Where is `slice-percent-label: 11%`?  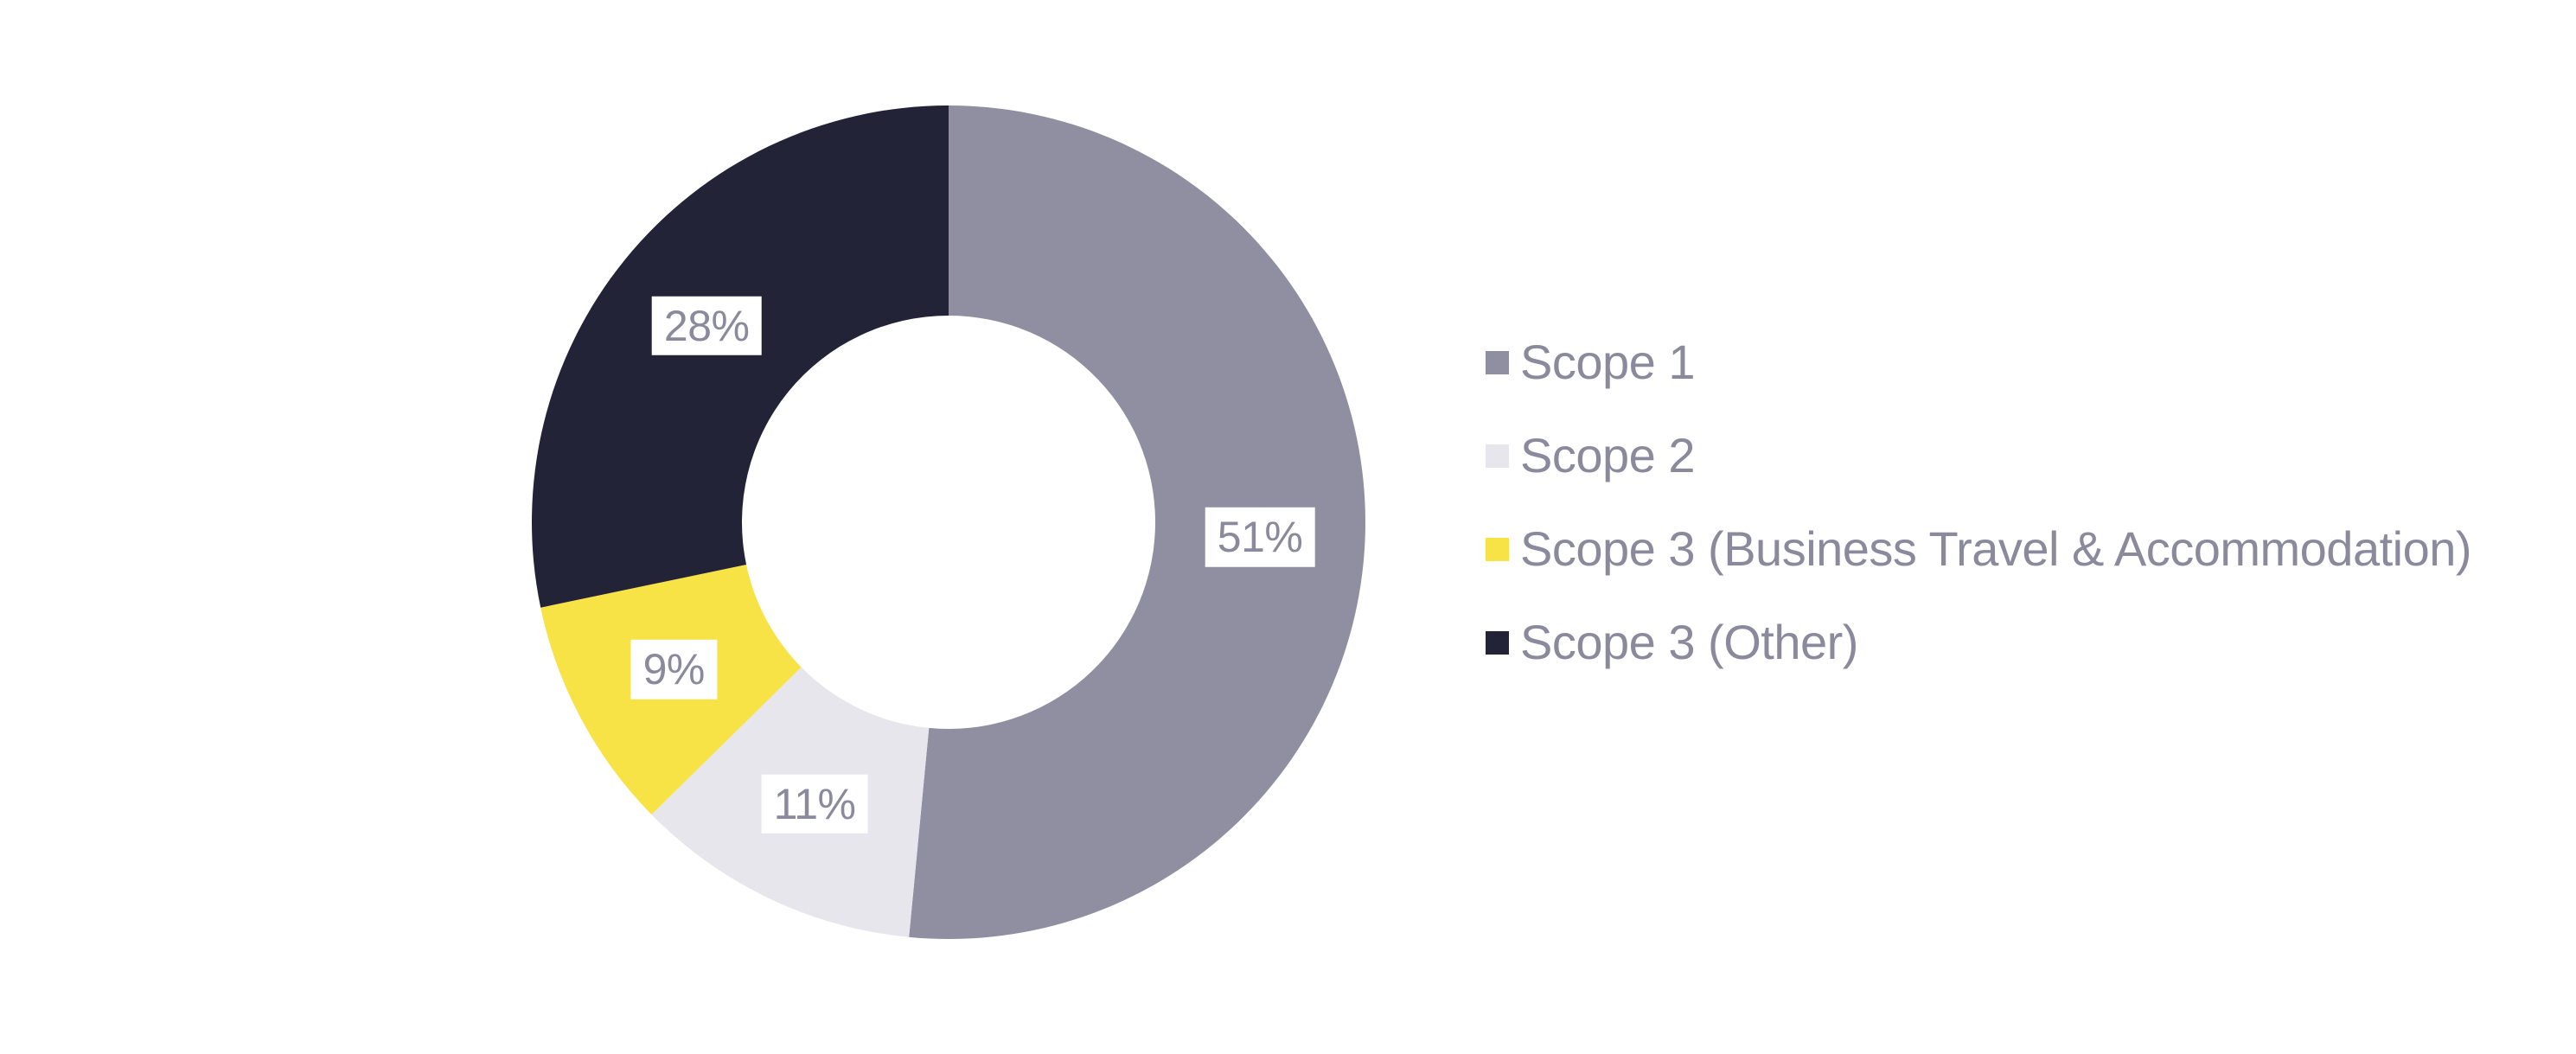 slice-percent-label: 11% is located at coordinates (814, 804).